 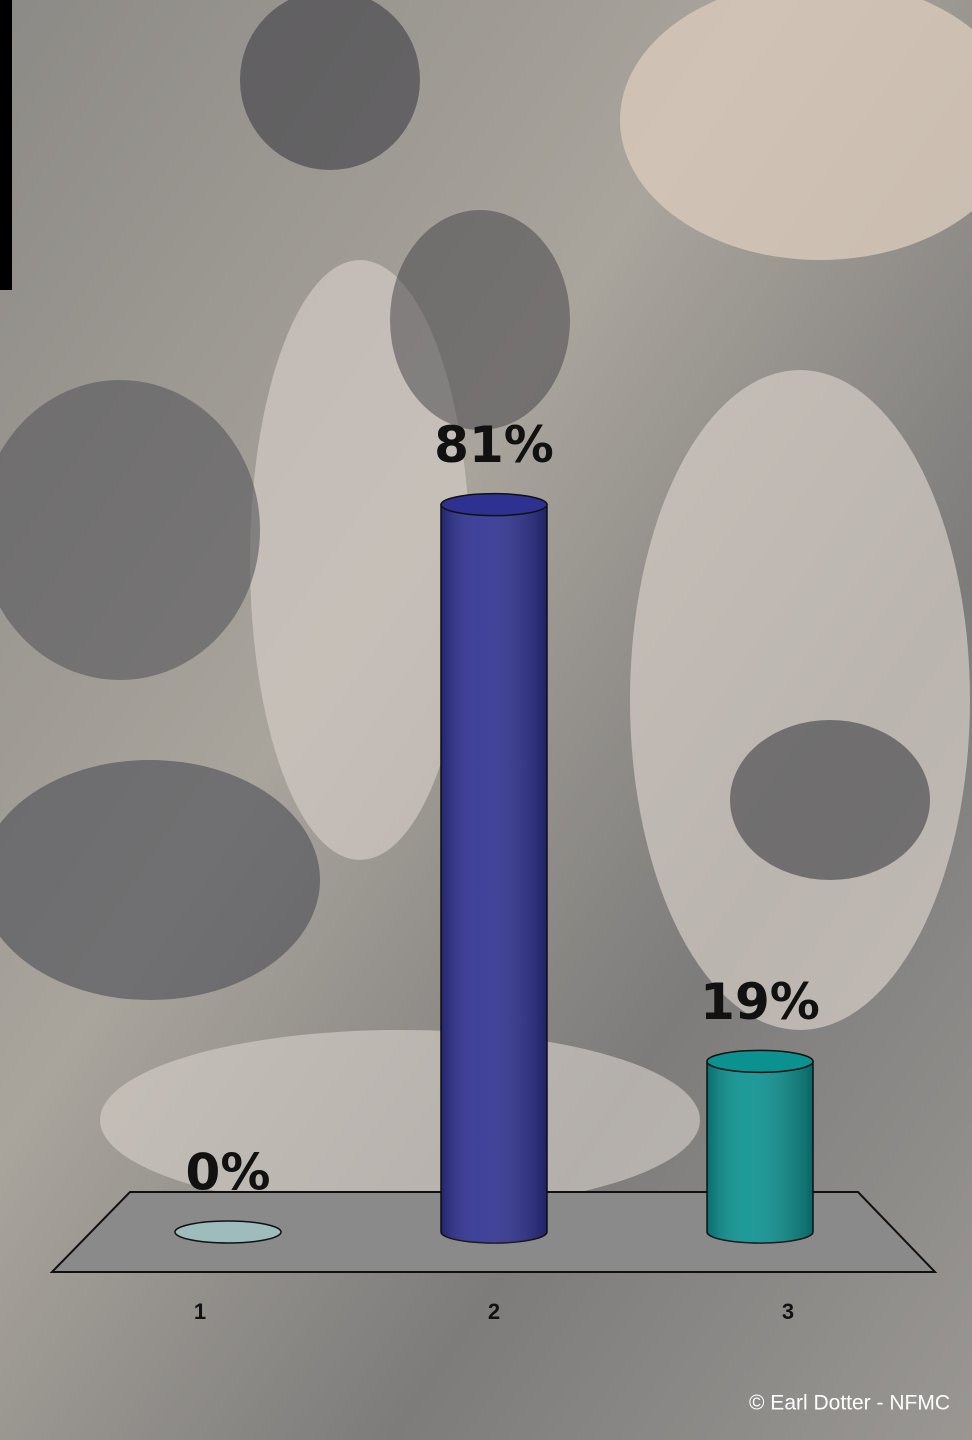 What do you see at coordinates (494, 445) in the screenshot?
I see `value-label: 81%` at bounding box center [494, 445].